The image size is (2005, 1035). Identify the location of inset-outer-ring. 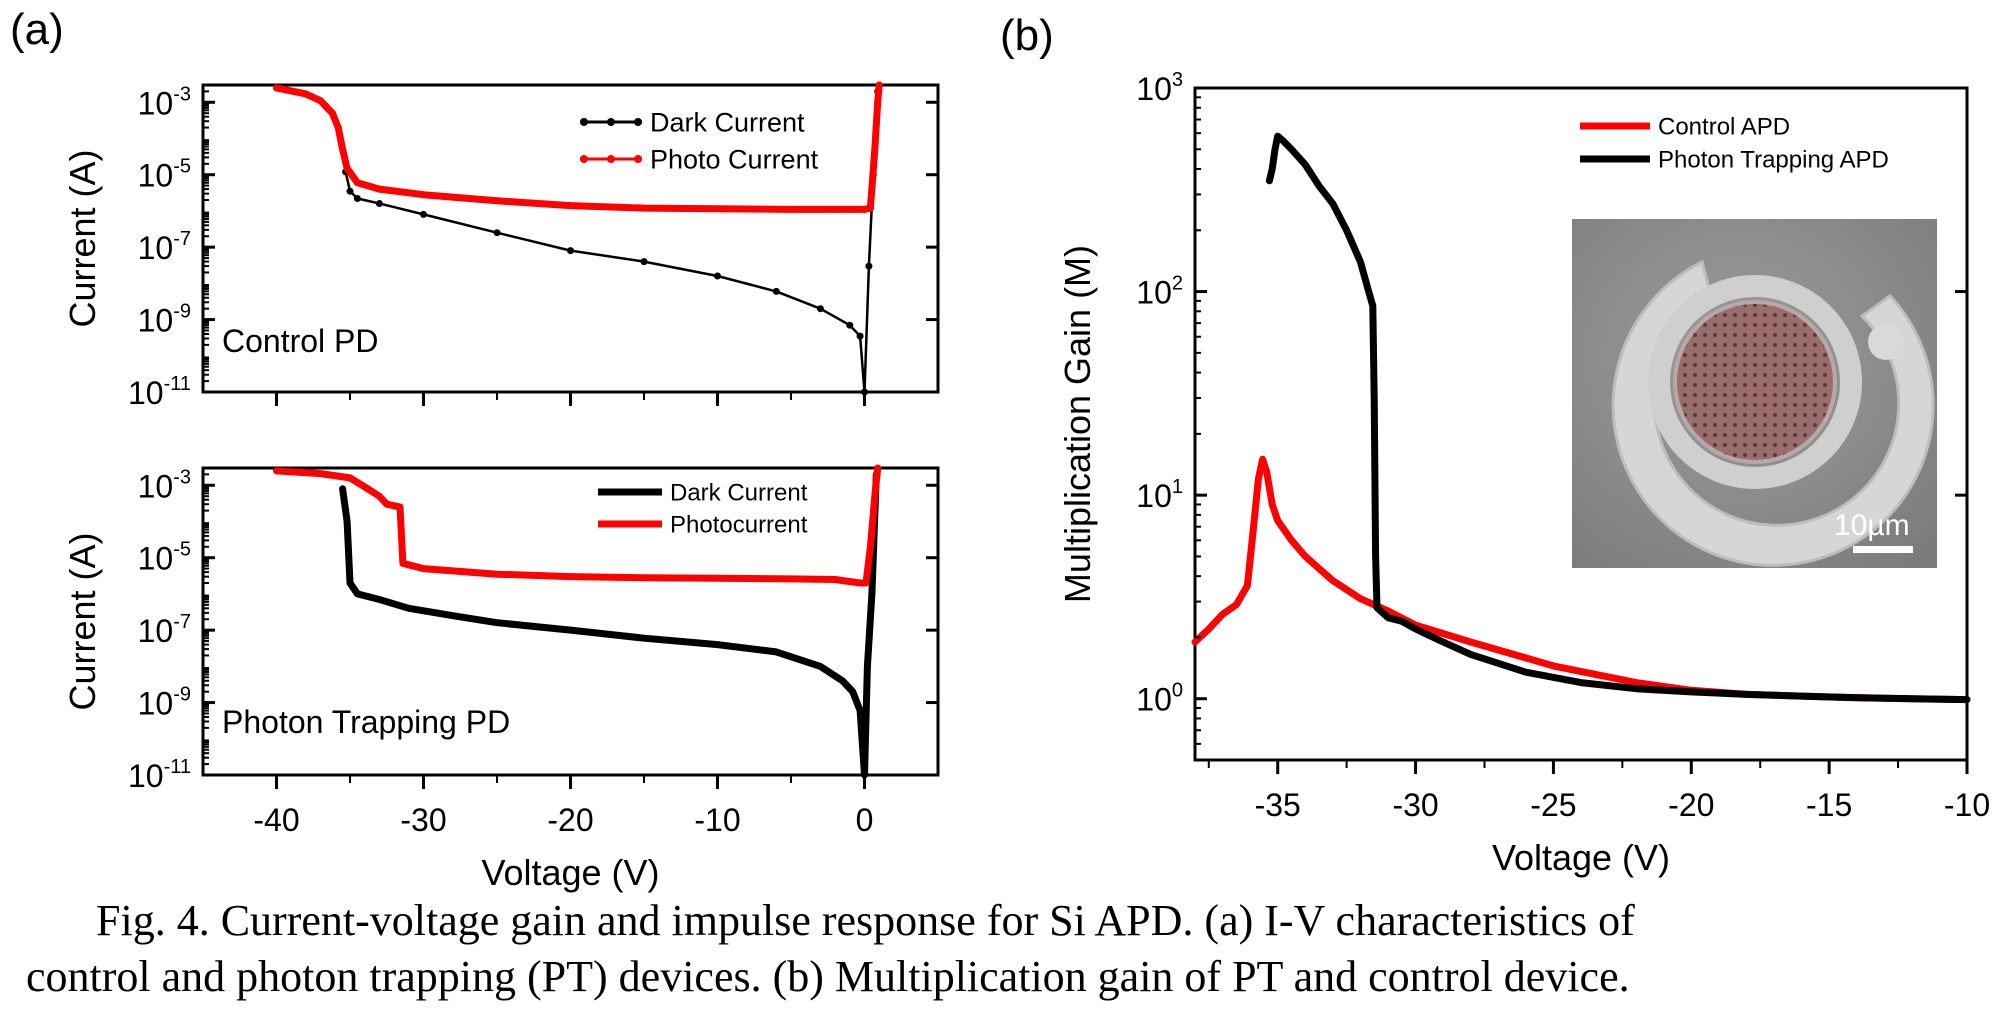
(1773, 413).